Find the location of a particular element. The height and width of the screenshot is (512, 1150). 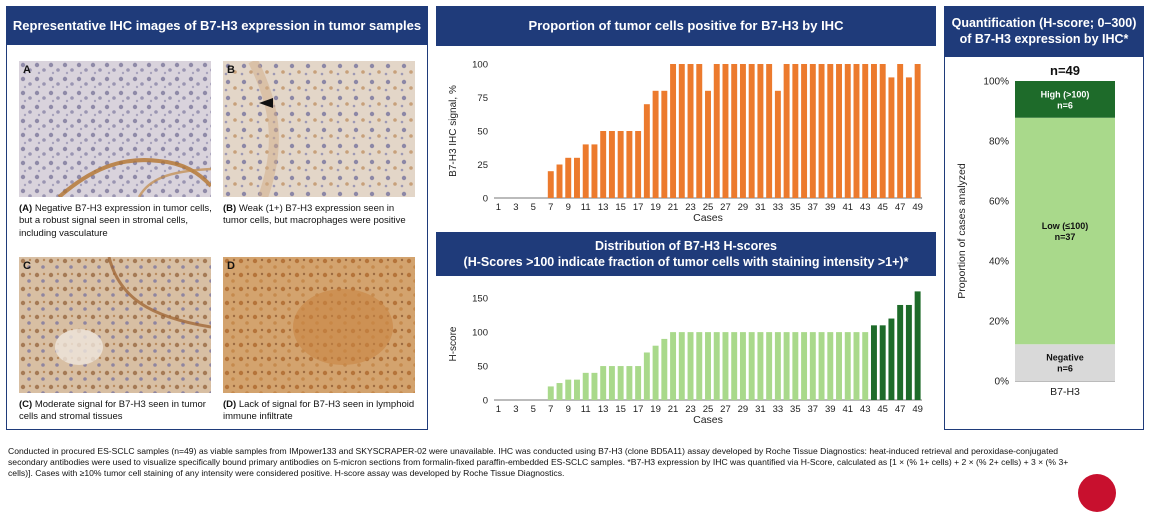

segment-low is located at coordinates (1065, 231).